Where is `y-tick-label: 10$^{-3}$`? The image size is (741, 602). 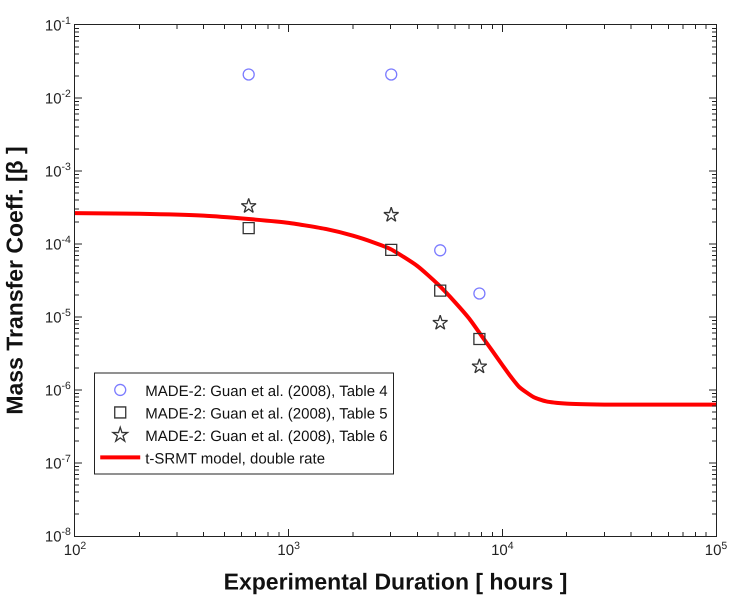 y-tick-label: 10$^{-3}$ is located at coordinates (58, 170).